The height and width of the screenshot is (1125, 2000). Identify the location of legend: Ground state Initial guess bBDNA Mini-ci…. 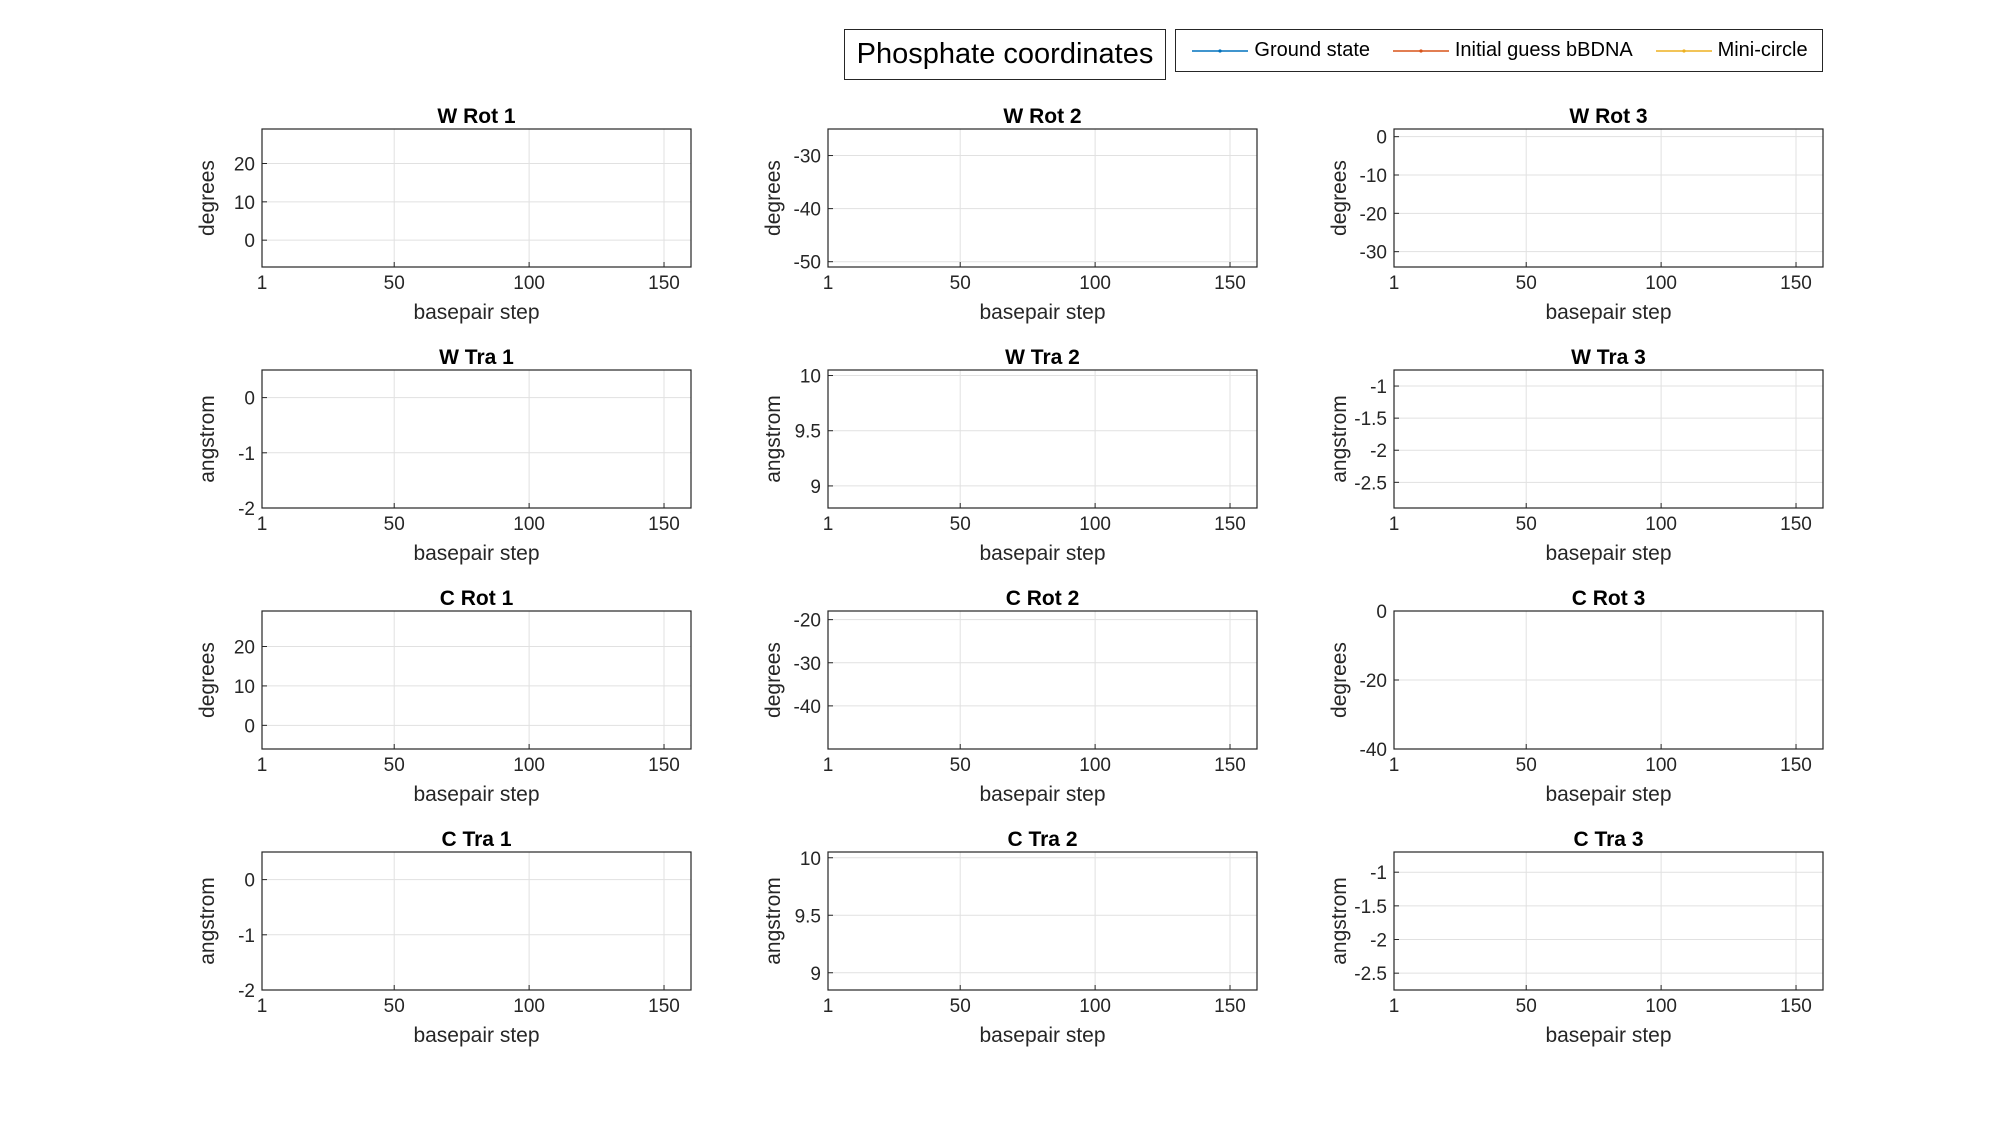
(1499, 50).